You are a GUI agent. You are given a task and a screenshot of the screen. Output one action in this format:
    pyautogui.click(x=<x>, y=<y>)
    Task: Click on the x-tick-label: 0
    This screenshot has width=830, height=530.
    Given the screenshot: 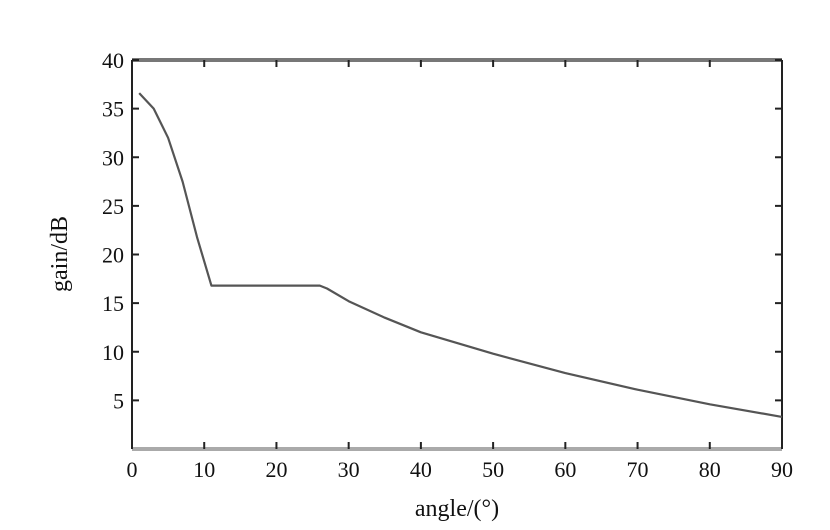 What is the action you would take?
    pyautogui.click(x=132, y=469)
    